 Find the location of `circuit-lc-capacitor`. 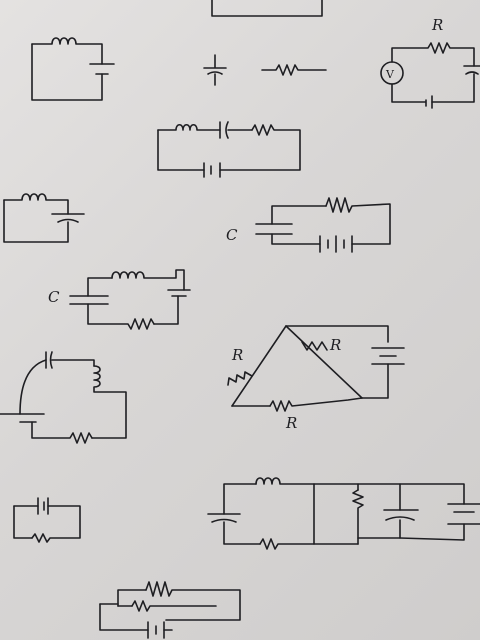

circuit-lc-capacitor is located at coordinates (44, 218).